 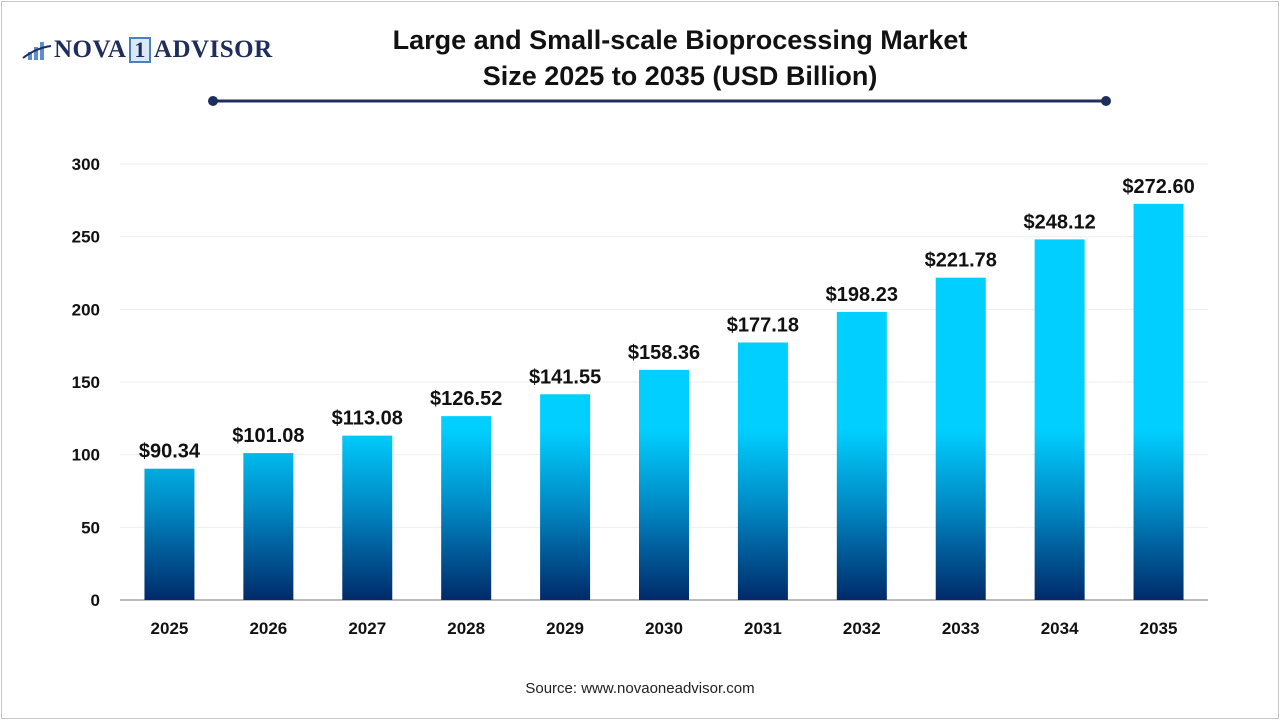 I want to click on chart-title-line2: Size 2025 to 2035 (USD Billion), so click(x=680, y=76).